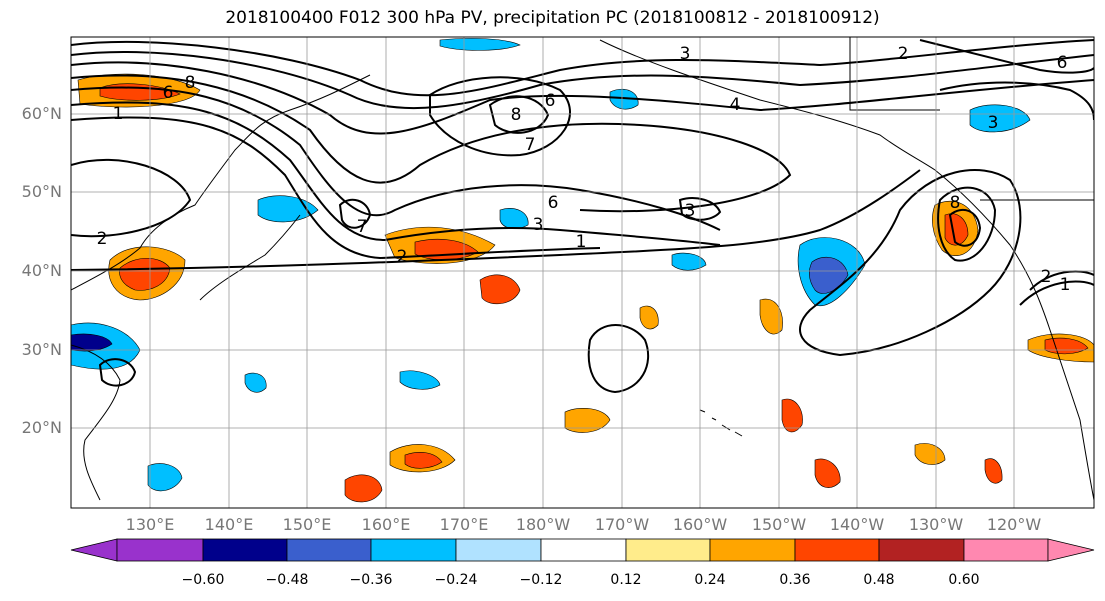 This screenshot has width=1105, height=601. I want to click on colorbar-tick-label: 0.24, so click(710, 580).